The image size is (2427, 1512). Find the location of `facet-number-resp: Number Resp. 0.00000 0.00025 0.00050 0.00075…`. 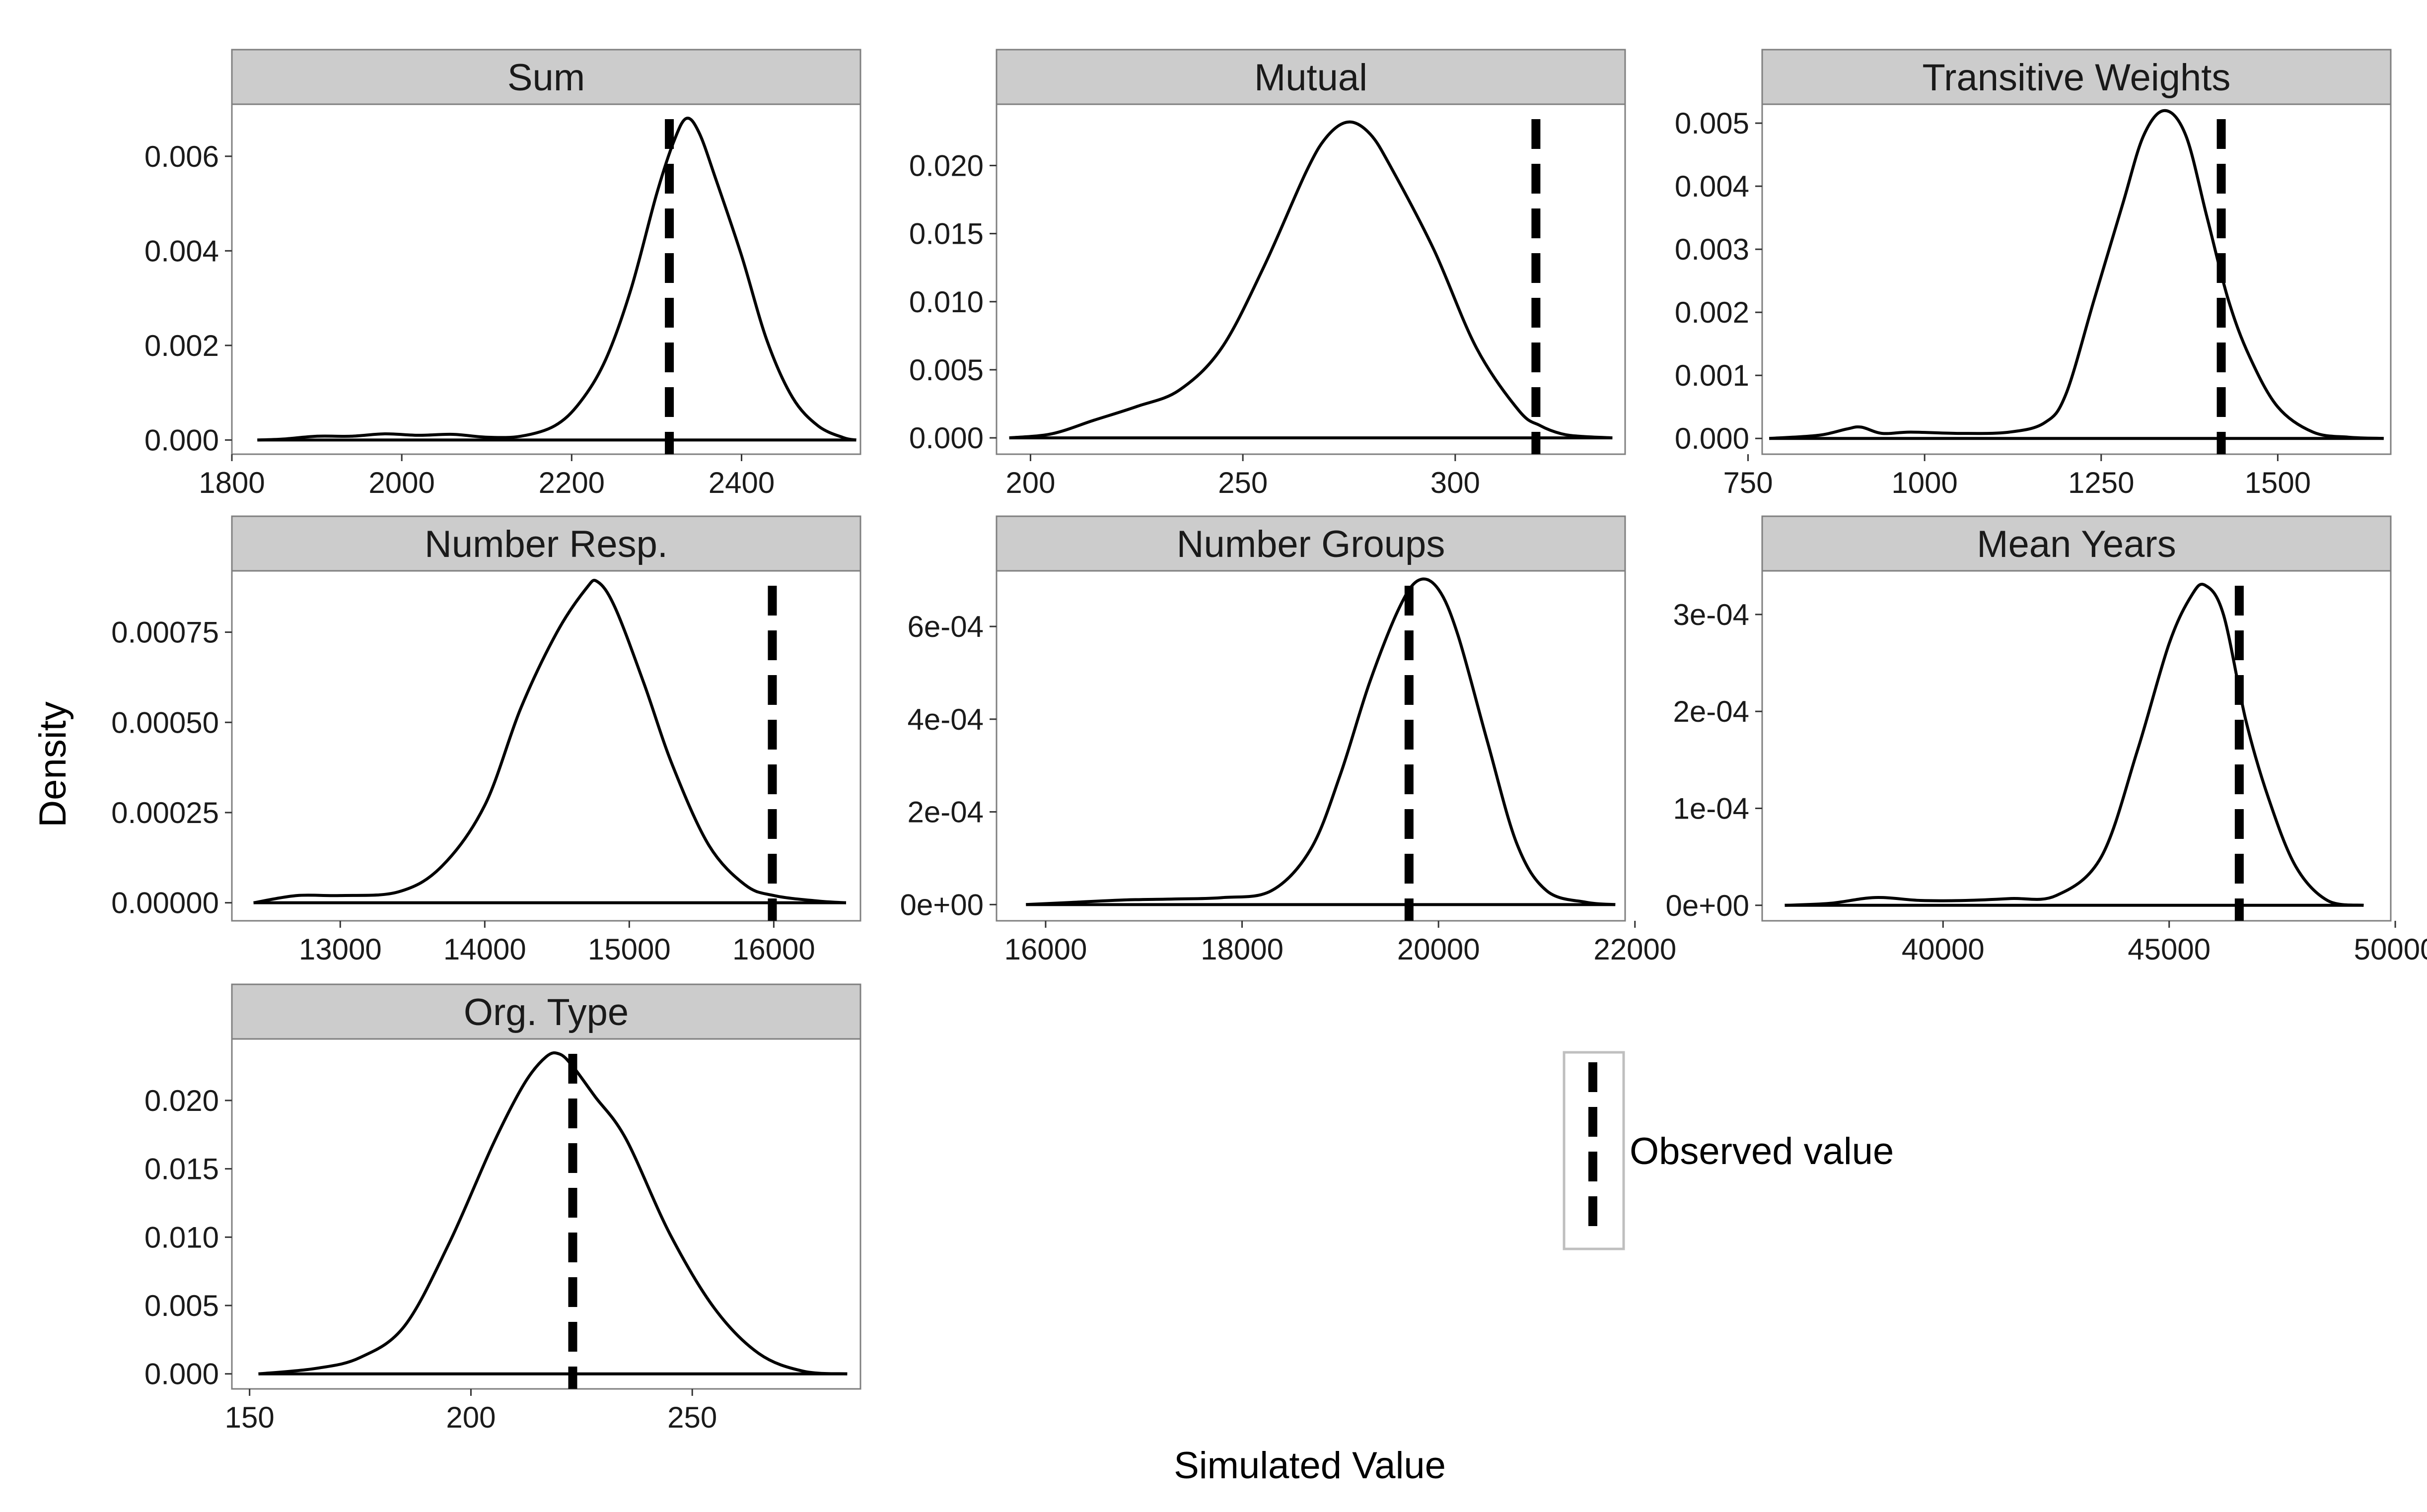

facet-number-resp: Number Resp. 0.00000 0.00025 0.00050 0.00075… is located at coordinates (486, 740).